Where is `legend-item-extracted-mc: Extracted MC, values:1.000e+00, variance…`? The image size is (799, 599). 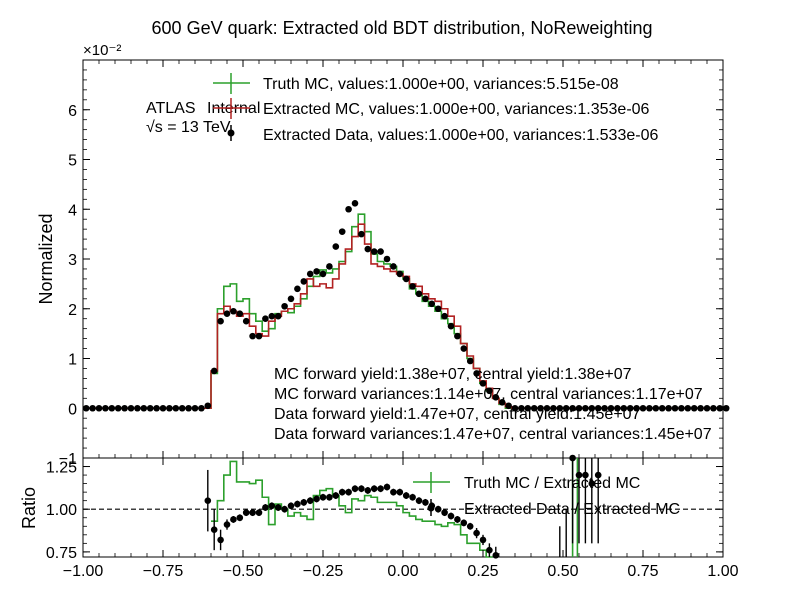 legend-item-extracted-mc: Extracted MC, values:1.000e+00, variance… is located at coordinates (431, 108).